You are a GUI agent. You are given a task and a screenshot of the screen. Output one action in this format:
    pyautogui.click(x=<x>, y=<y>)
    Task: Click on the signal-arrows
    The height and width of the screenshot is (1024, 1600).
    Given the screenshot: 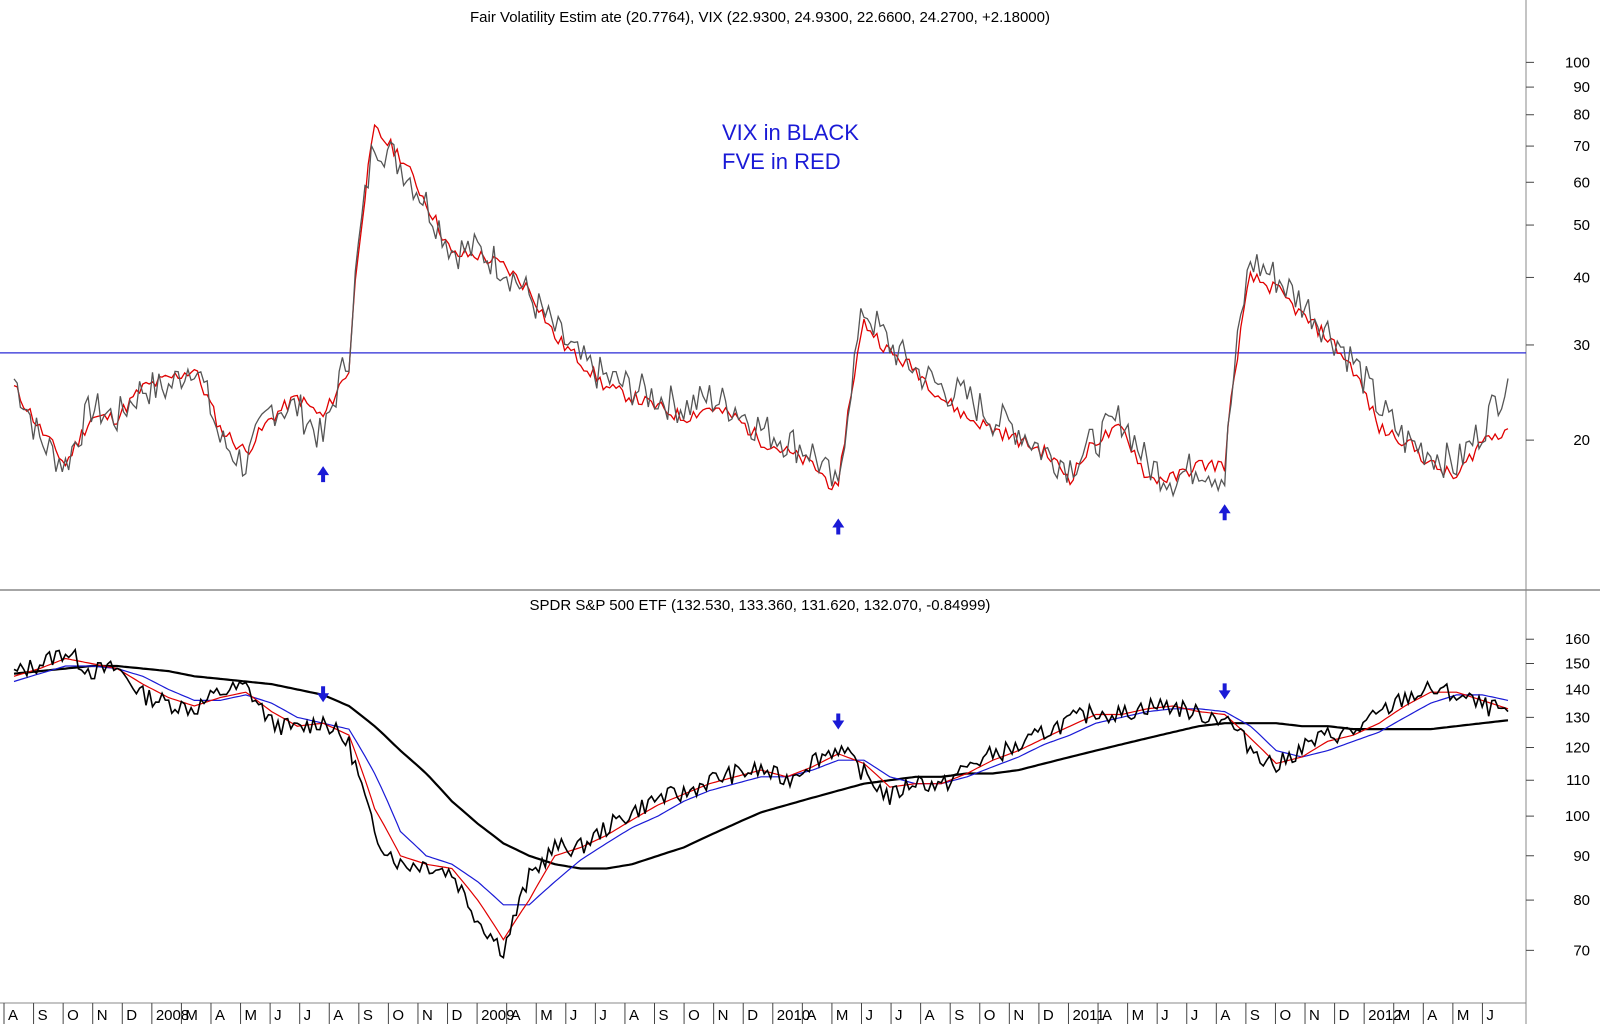 What is the action you would take?
    pyautogui.click(x=774, y=598)
    